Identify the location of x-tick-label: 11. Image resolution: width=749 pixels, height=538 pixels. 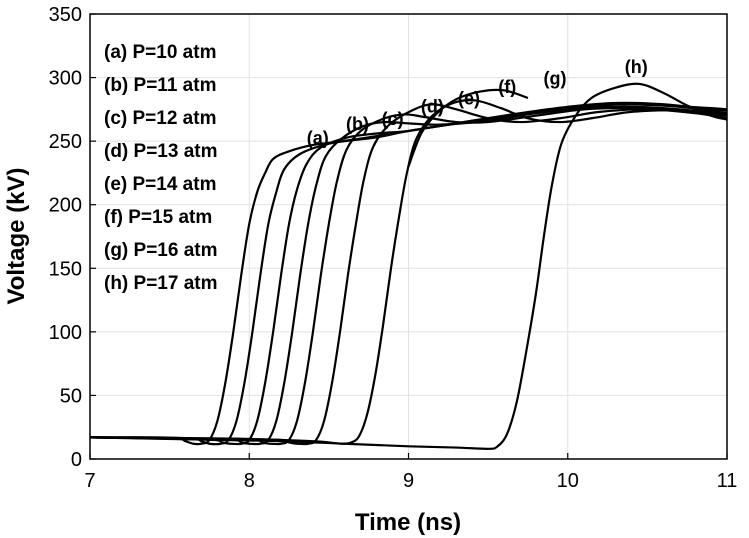
(727, 481).